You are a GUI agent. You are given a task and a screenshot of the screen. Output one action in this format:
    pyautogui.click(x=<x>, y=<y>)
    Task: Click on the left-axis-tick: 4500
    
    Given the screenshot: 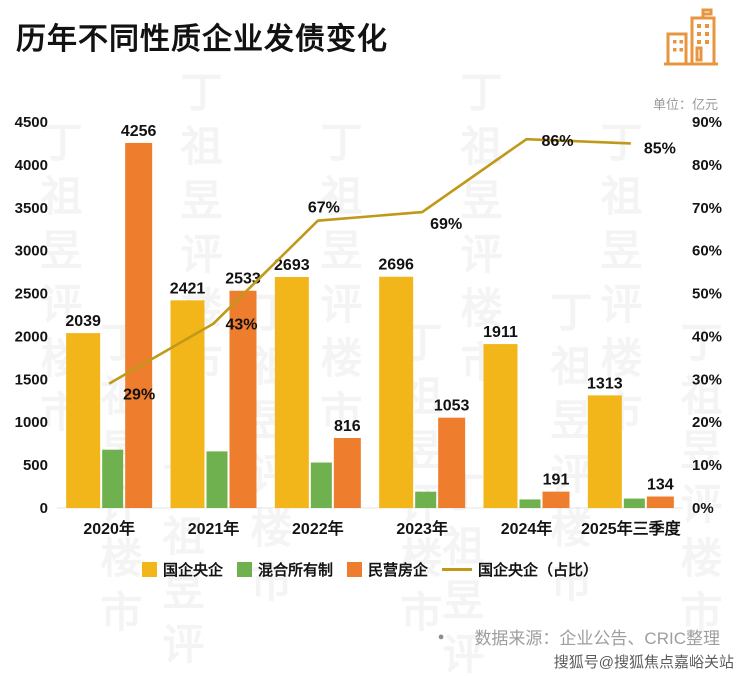 What is the action you would take?
    pyautogui.click(x=31, y=122)
    